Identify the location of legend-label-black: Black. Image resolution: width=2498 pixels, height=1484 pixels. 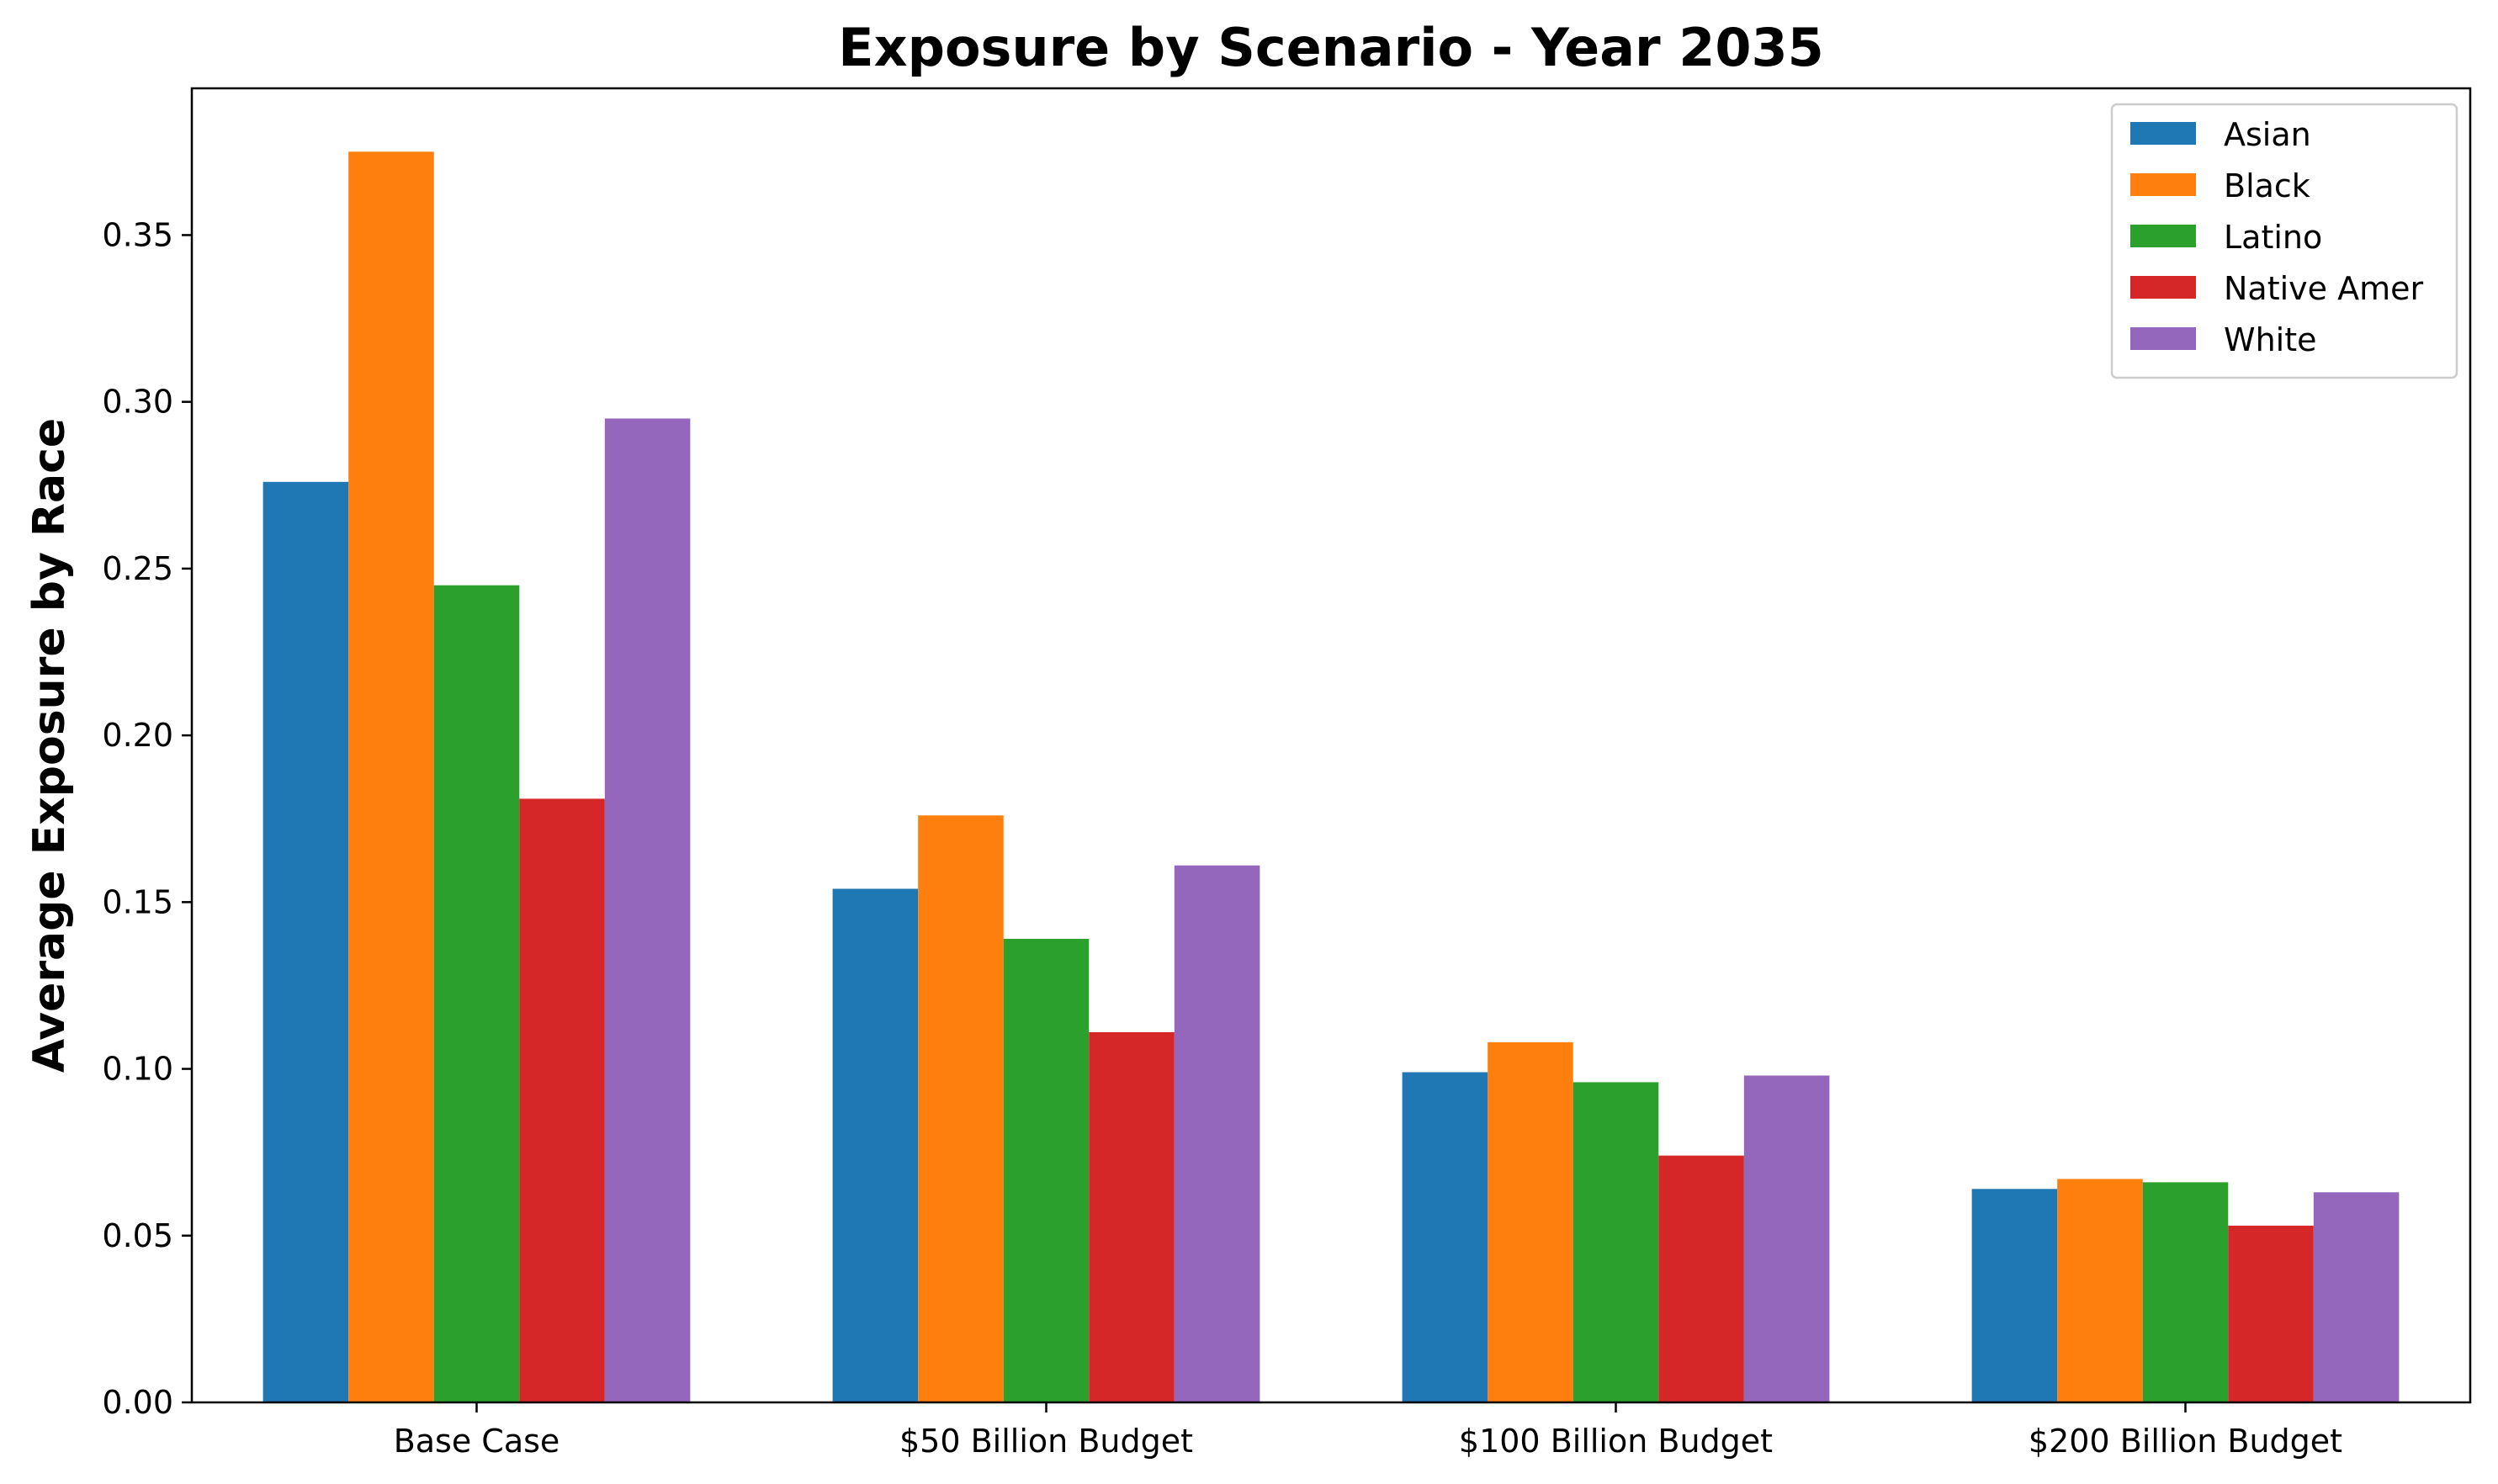
(2267, 185).